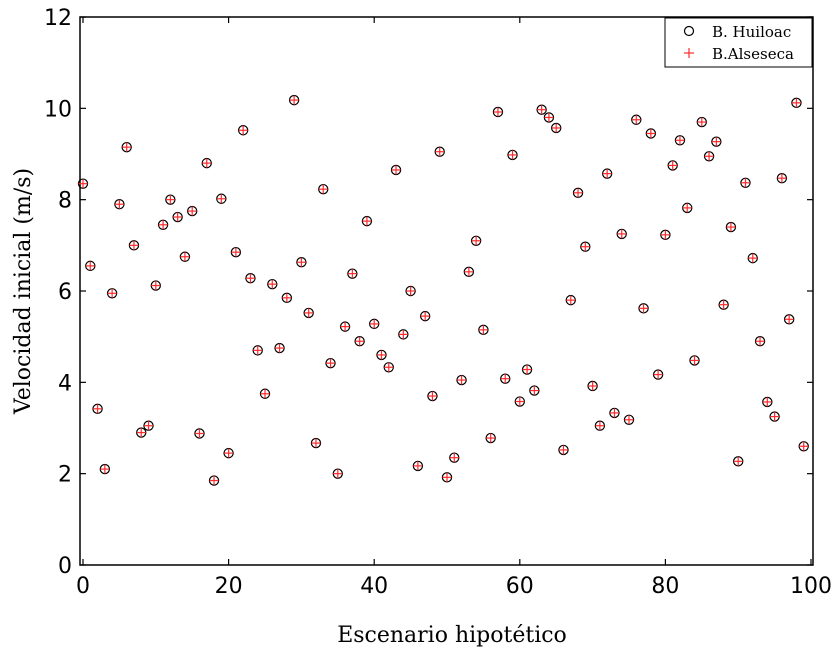  Describe the element at coordinates (23, 291) in the screenshot. I see `y-axis-label: Velocidad inicial (m/s)` at that location.